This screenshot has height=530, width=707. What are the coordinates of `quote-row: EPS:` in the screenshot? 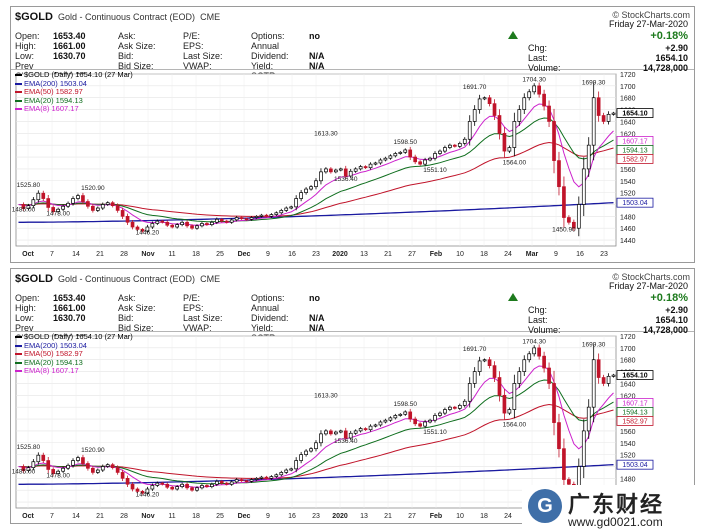 It's located at (204, 308).